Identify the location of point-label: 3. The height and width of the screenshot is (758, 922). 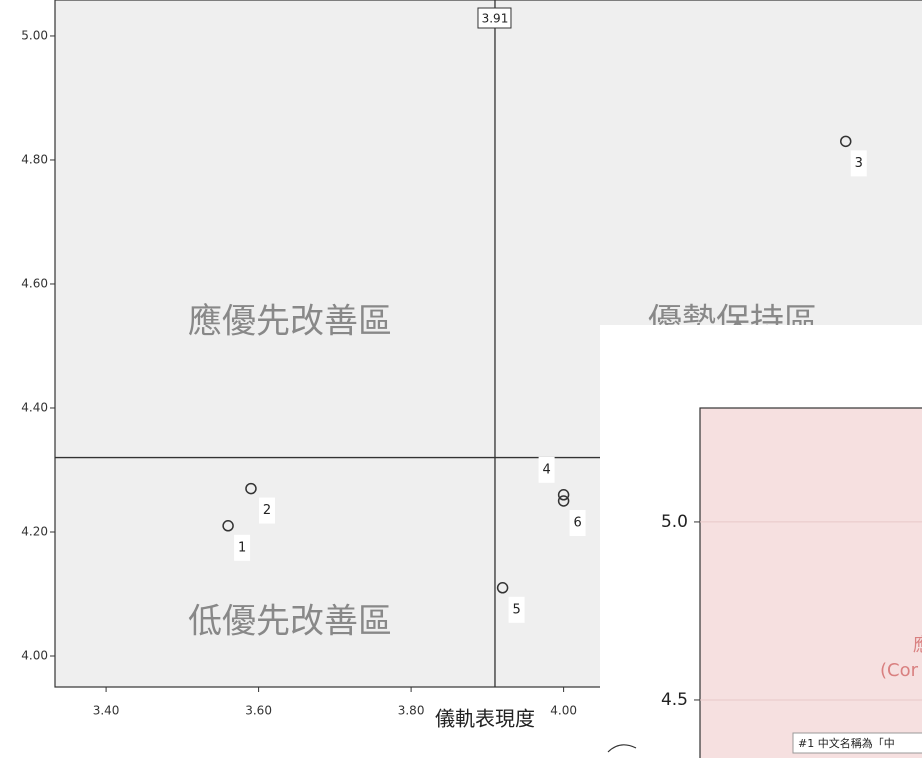
(859, 163).